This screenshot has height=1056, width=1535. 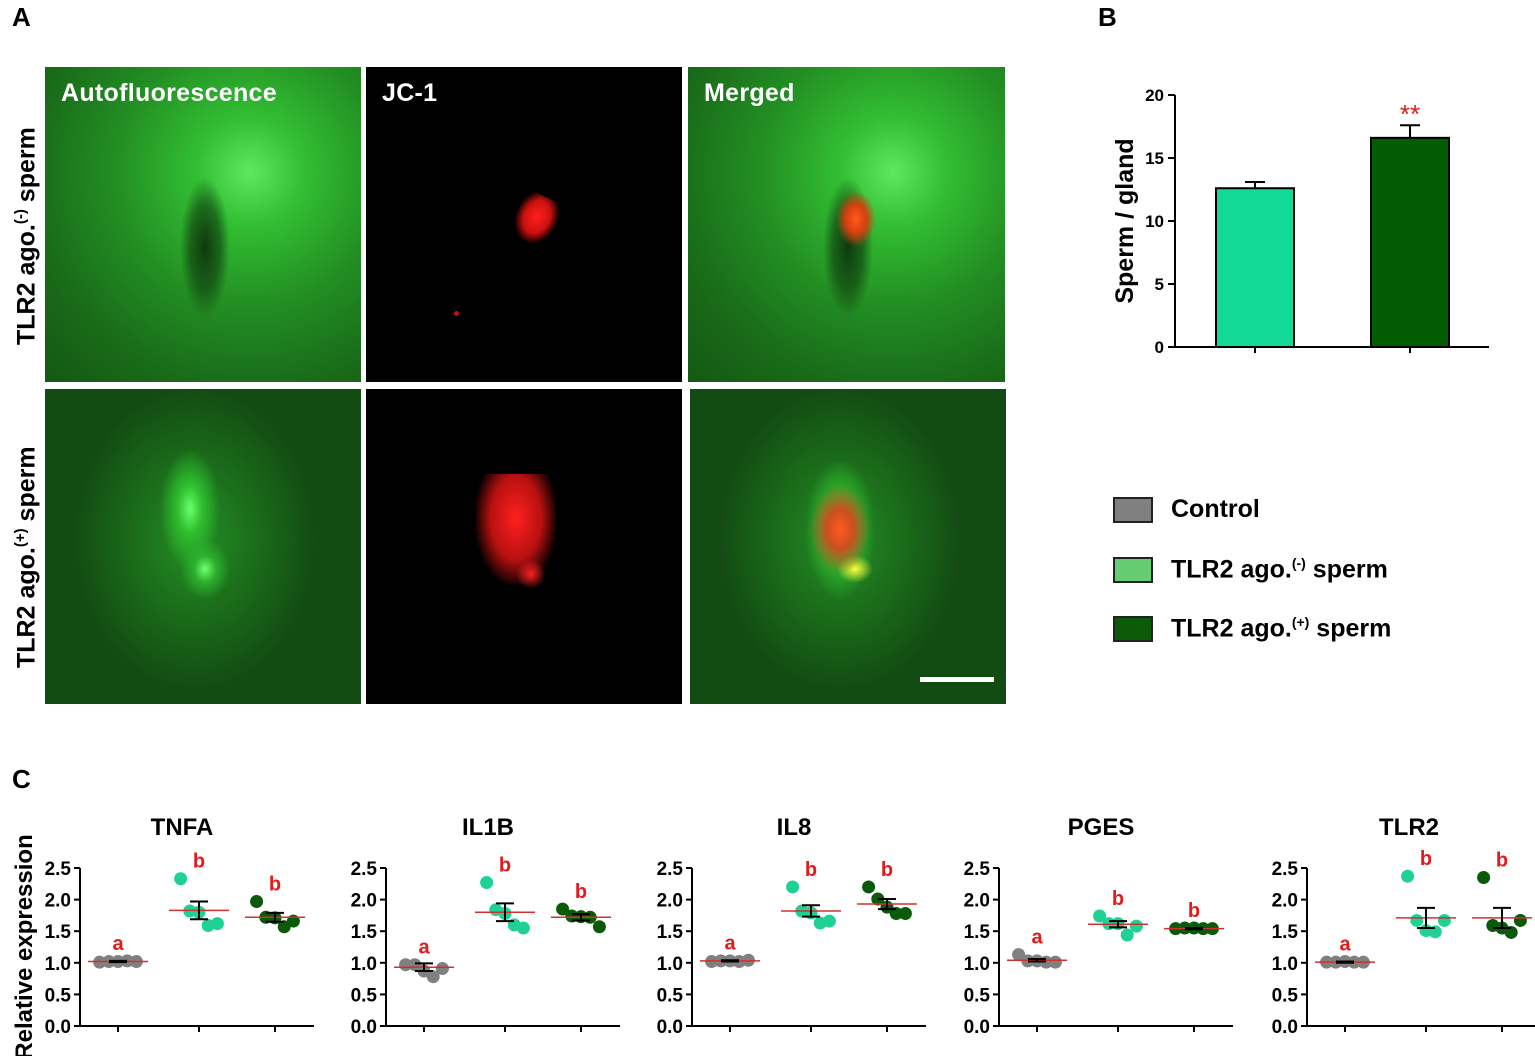 What do you see at coordinates (1154, 95) in the screenshot?
I see `y-tick-label: 20` at bounding box center [1154, 95].